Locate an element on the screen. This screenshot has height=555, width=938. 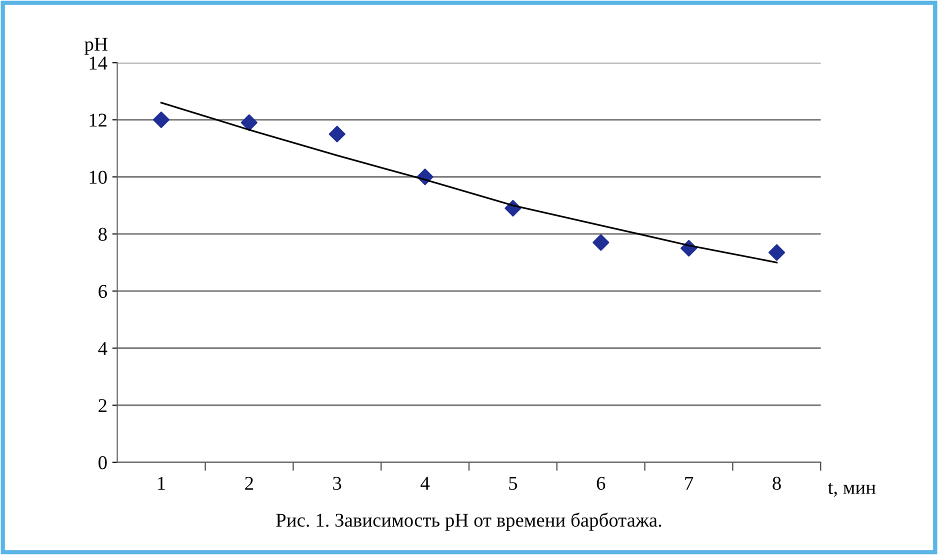
y-tick-label: 8 is located at coordinates (102, 234).